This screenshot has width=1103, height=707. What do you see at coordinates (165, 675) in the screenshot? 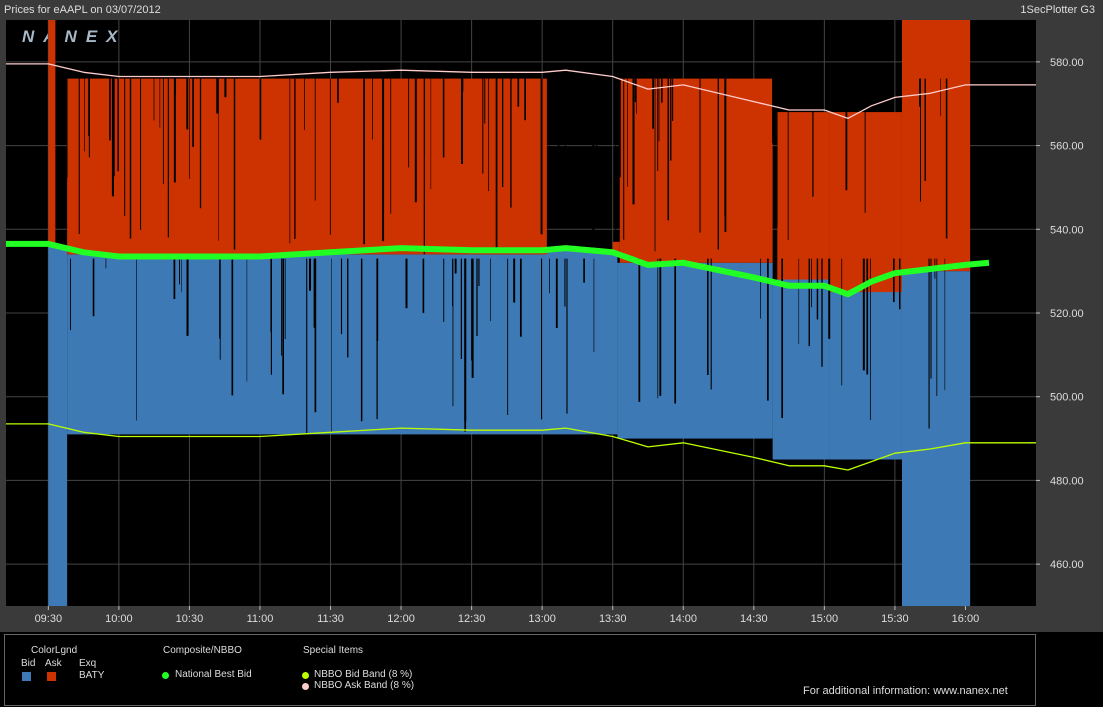
I see `national-best-bid-dot-icon` at bounding box center [165, 675].